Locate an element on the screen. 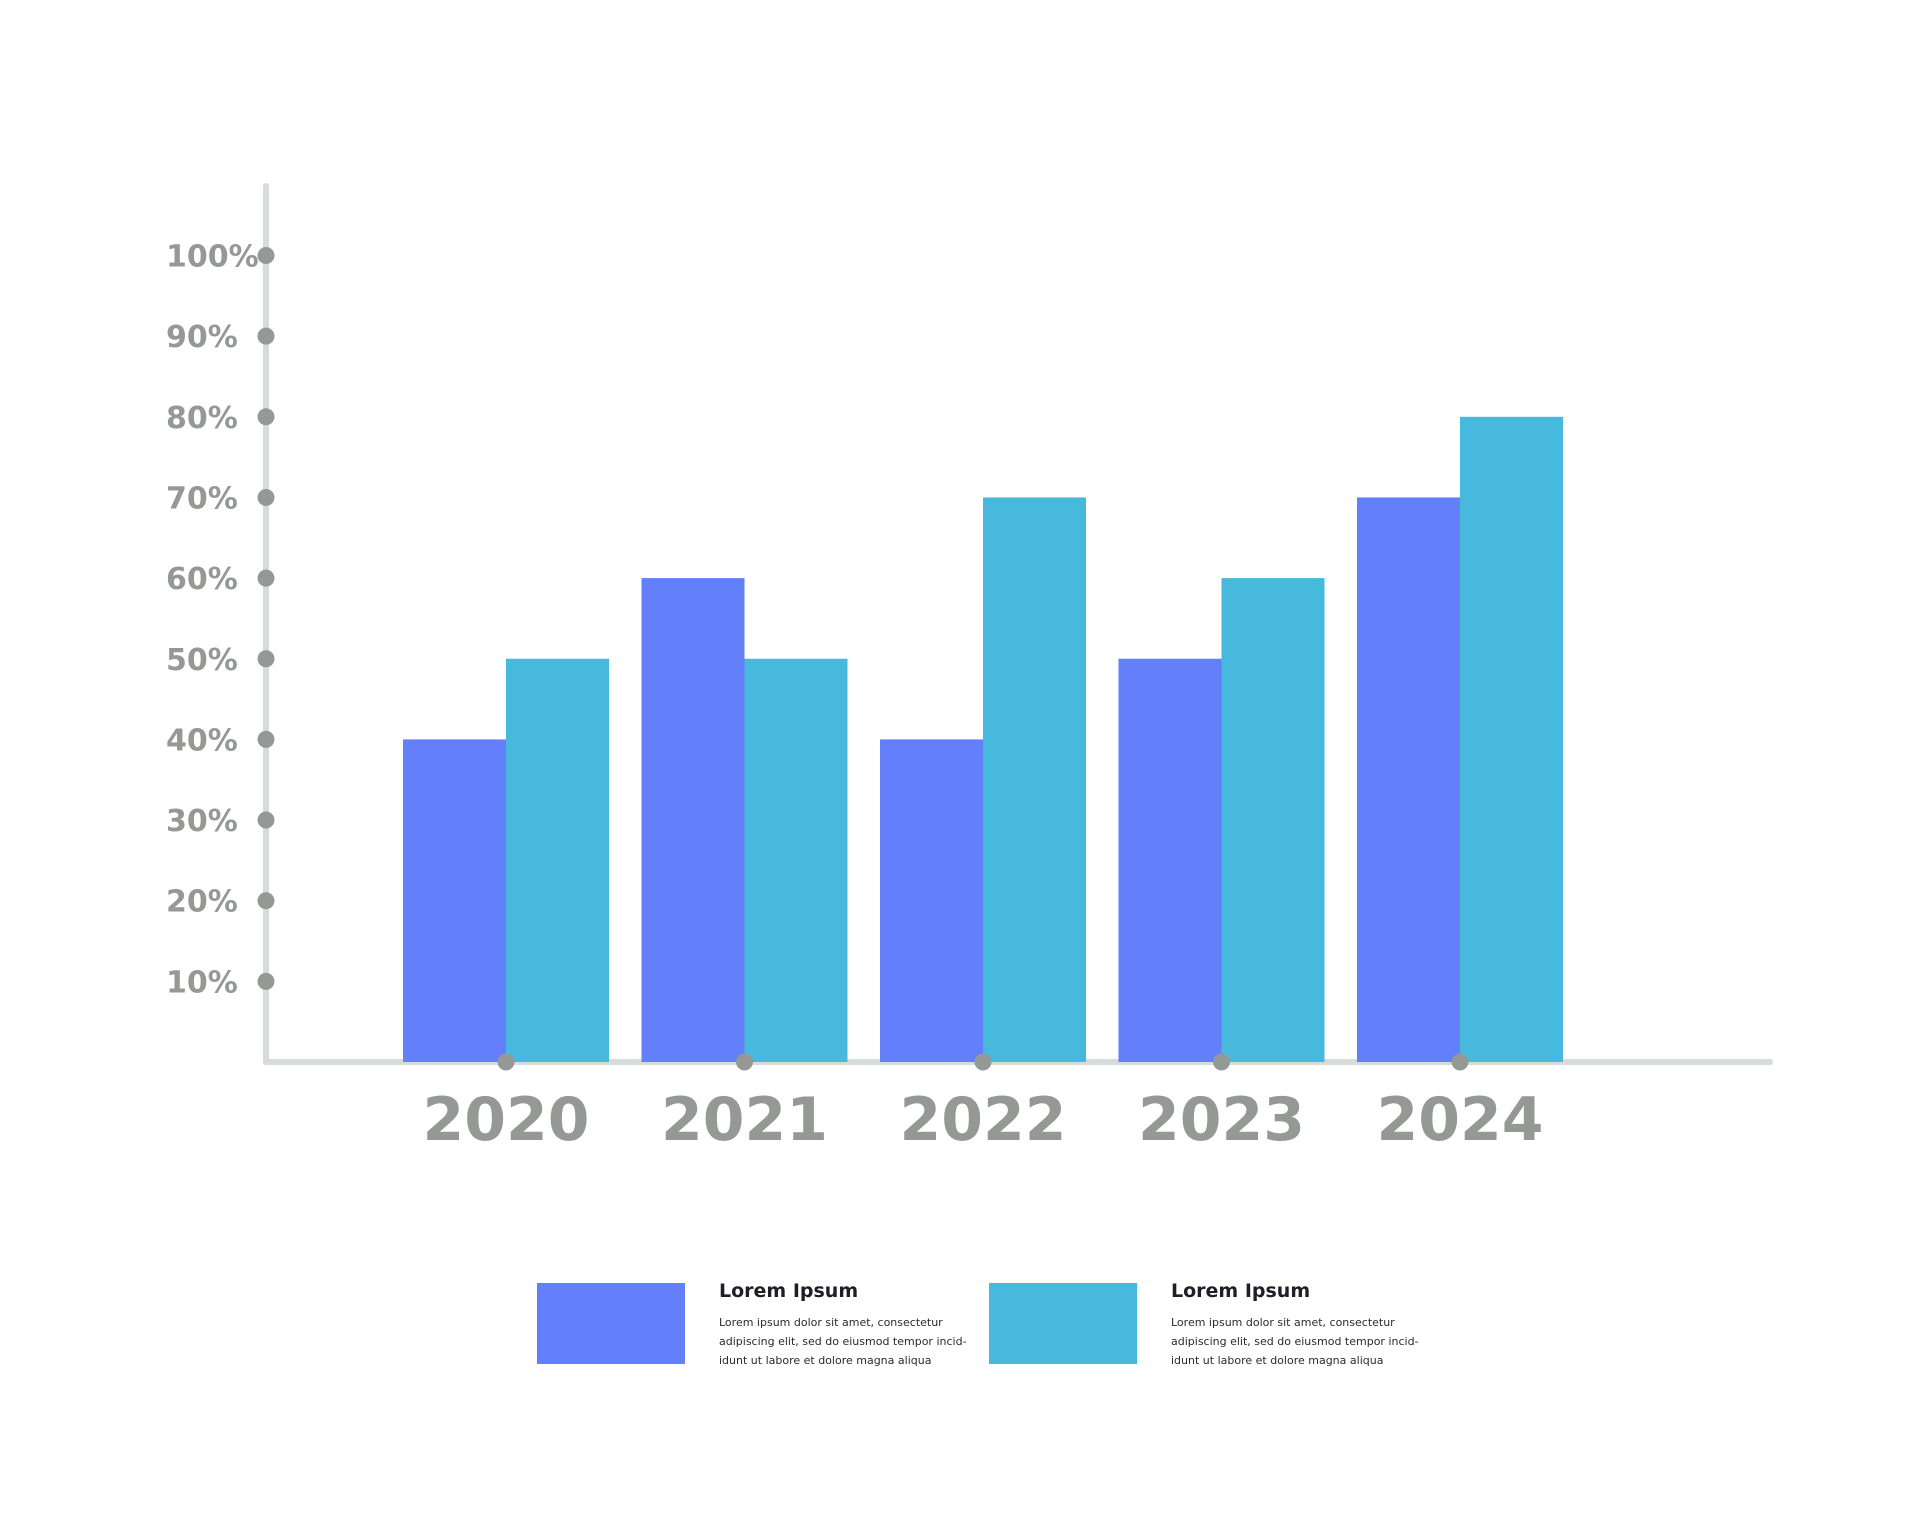 This screenshot has width=1920, height=1536. y-tick-label: 50% is located at coordinates (202, 660).